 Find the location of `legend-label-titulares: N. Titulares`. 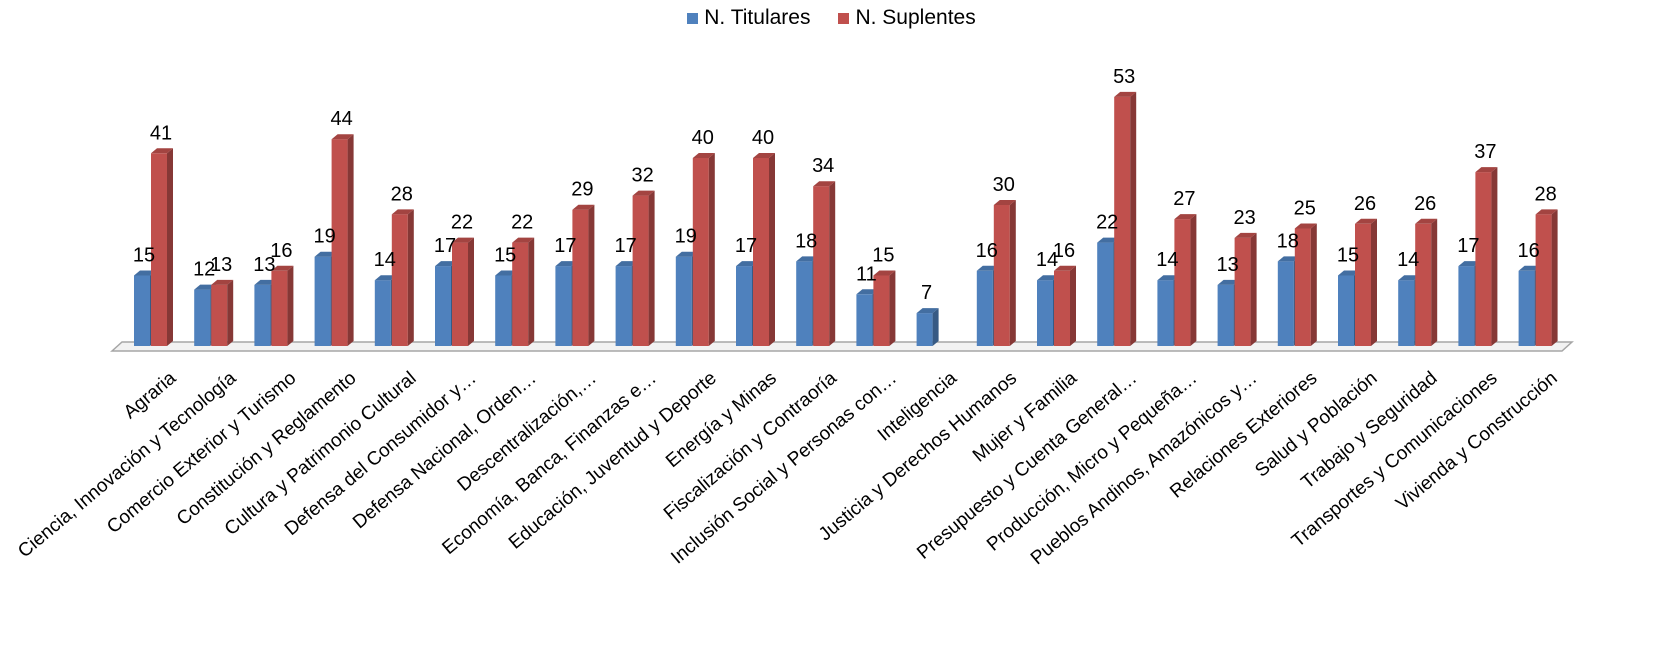

legend-label-titulares: N. Titulares is located at coordinates (757, 17).